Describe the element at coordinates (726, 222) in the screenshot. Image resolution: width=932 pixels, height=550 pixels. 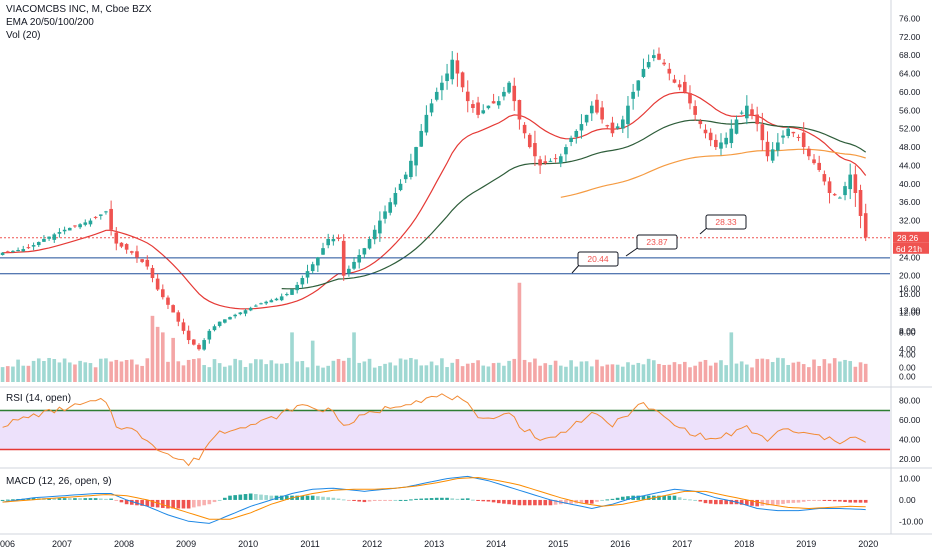
I see `callout-value: 28.33` at that location.